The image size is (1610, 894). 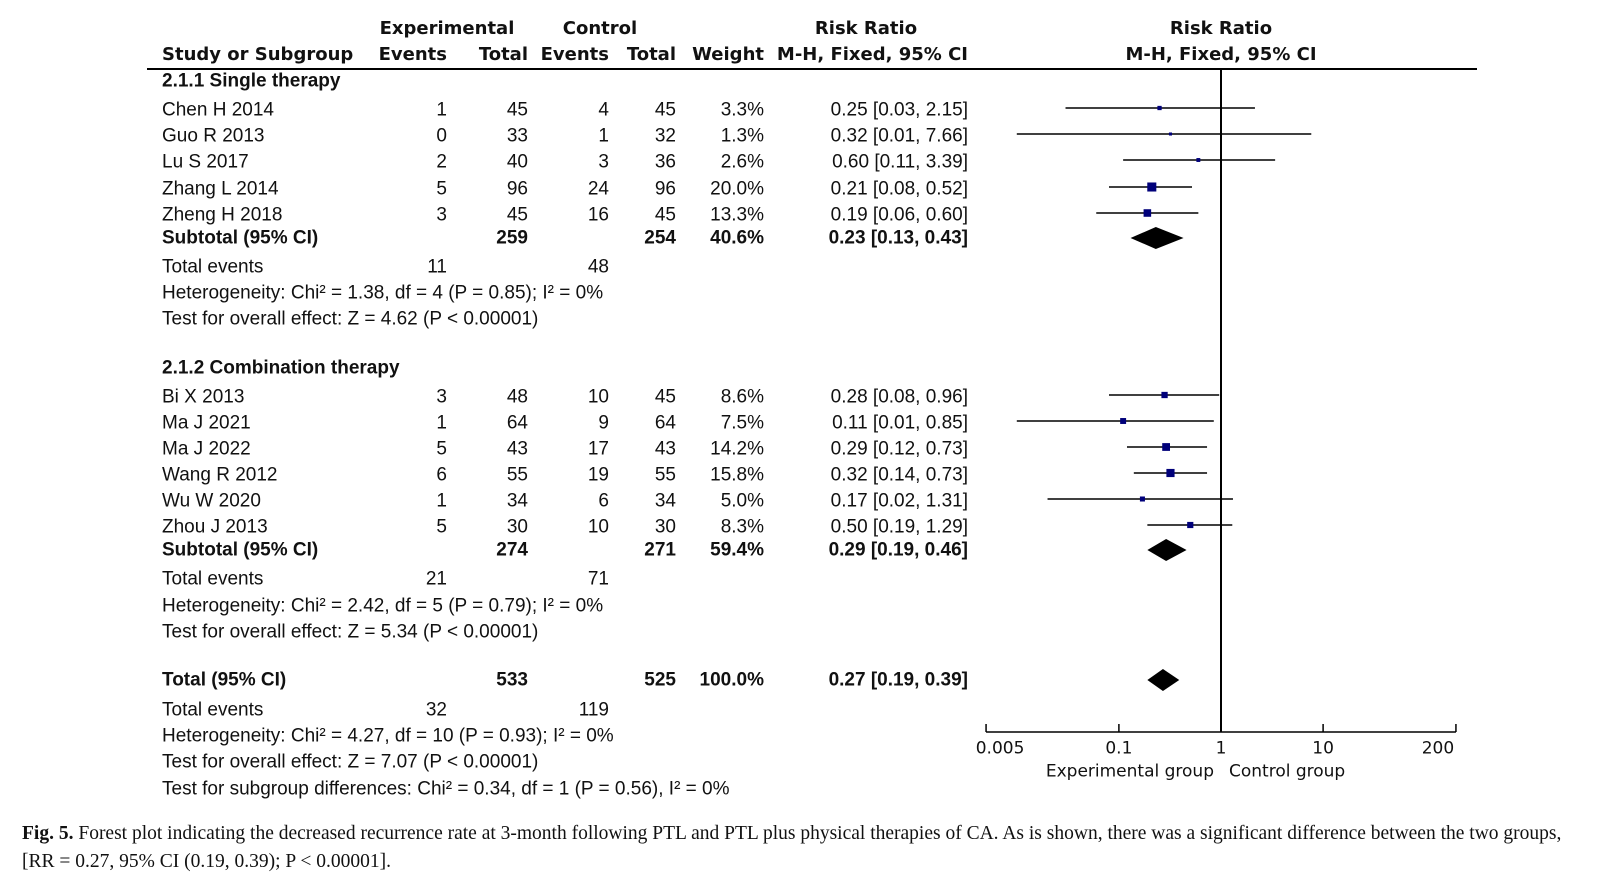 What do you see at coordinates (1163, 680) in the screenshot?
I see `total-diamond` at bounding box center [1163, 680].